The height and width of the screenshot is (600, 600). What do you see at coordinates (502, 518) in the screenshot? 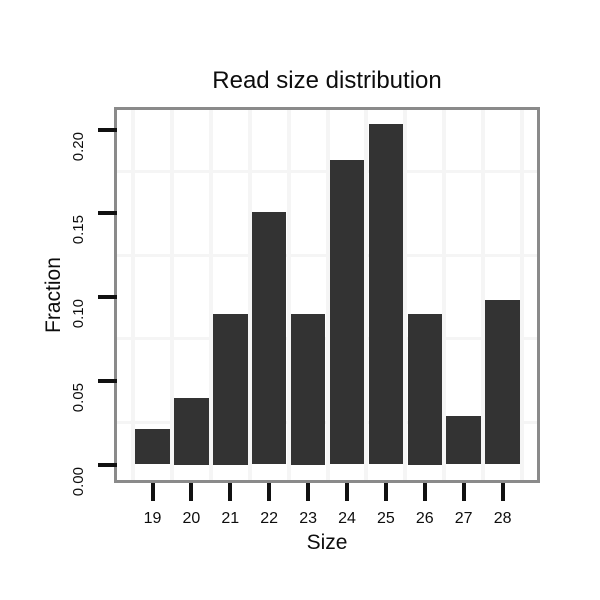
I see `x-tick-label: 28` at bounding box center [502, 518].